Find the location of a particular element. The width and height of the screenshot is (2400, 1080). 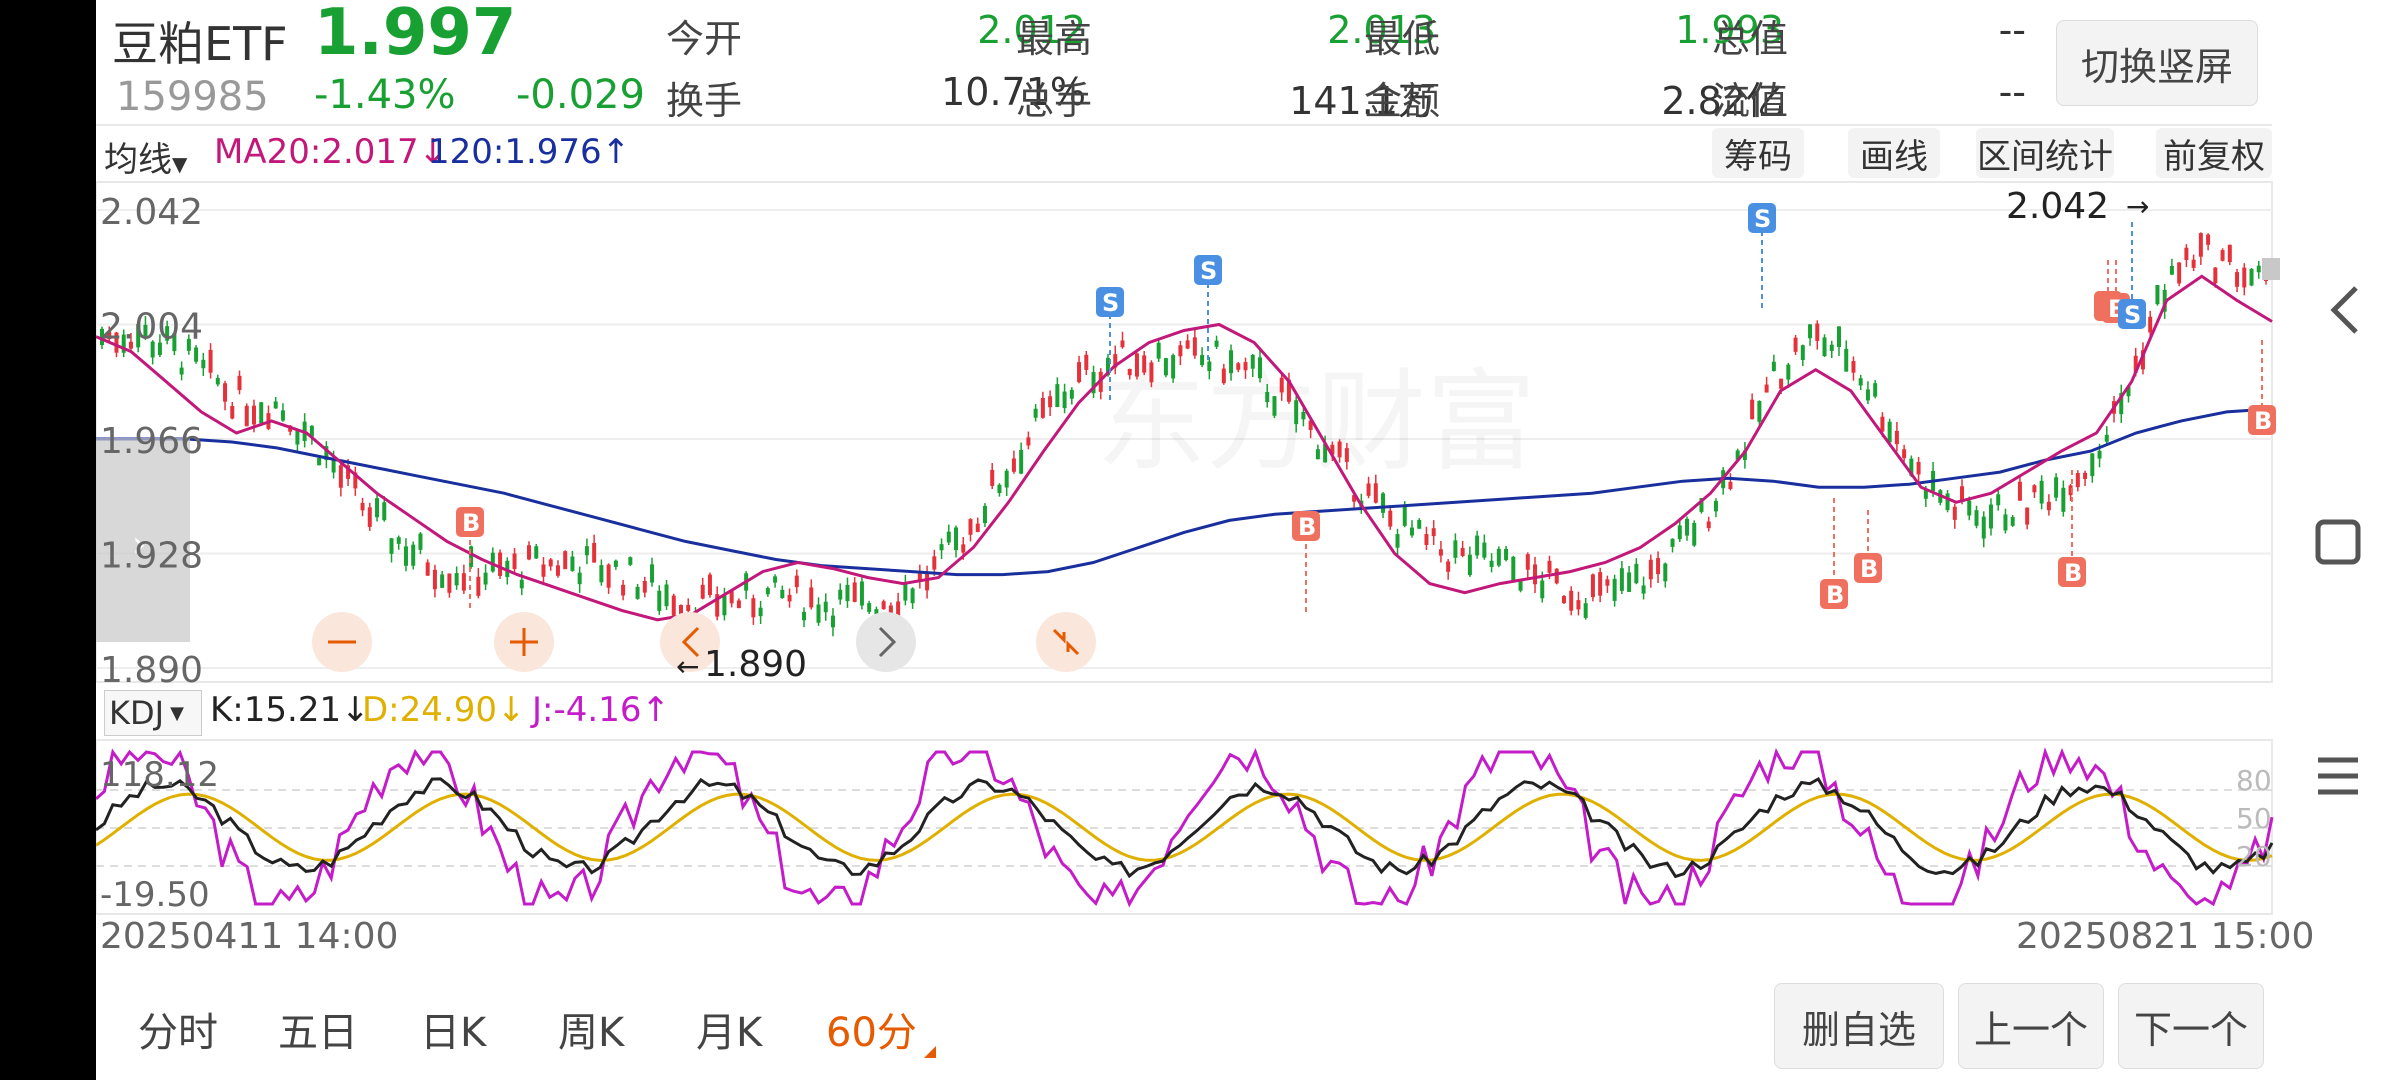

ma20-value: MA20:2.017 is located at coordinates (316, 152).